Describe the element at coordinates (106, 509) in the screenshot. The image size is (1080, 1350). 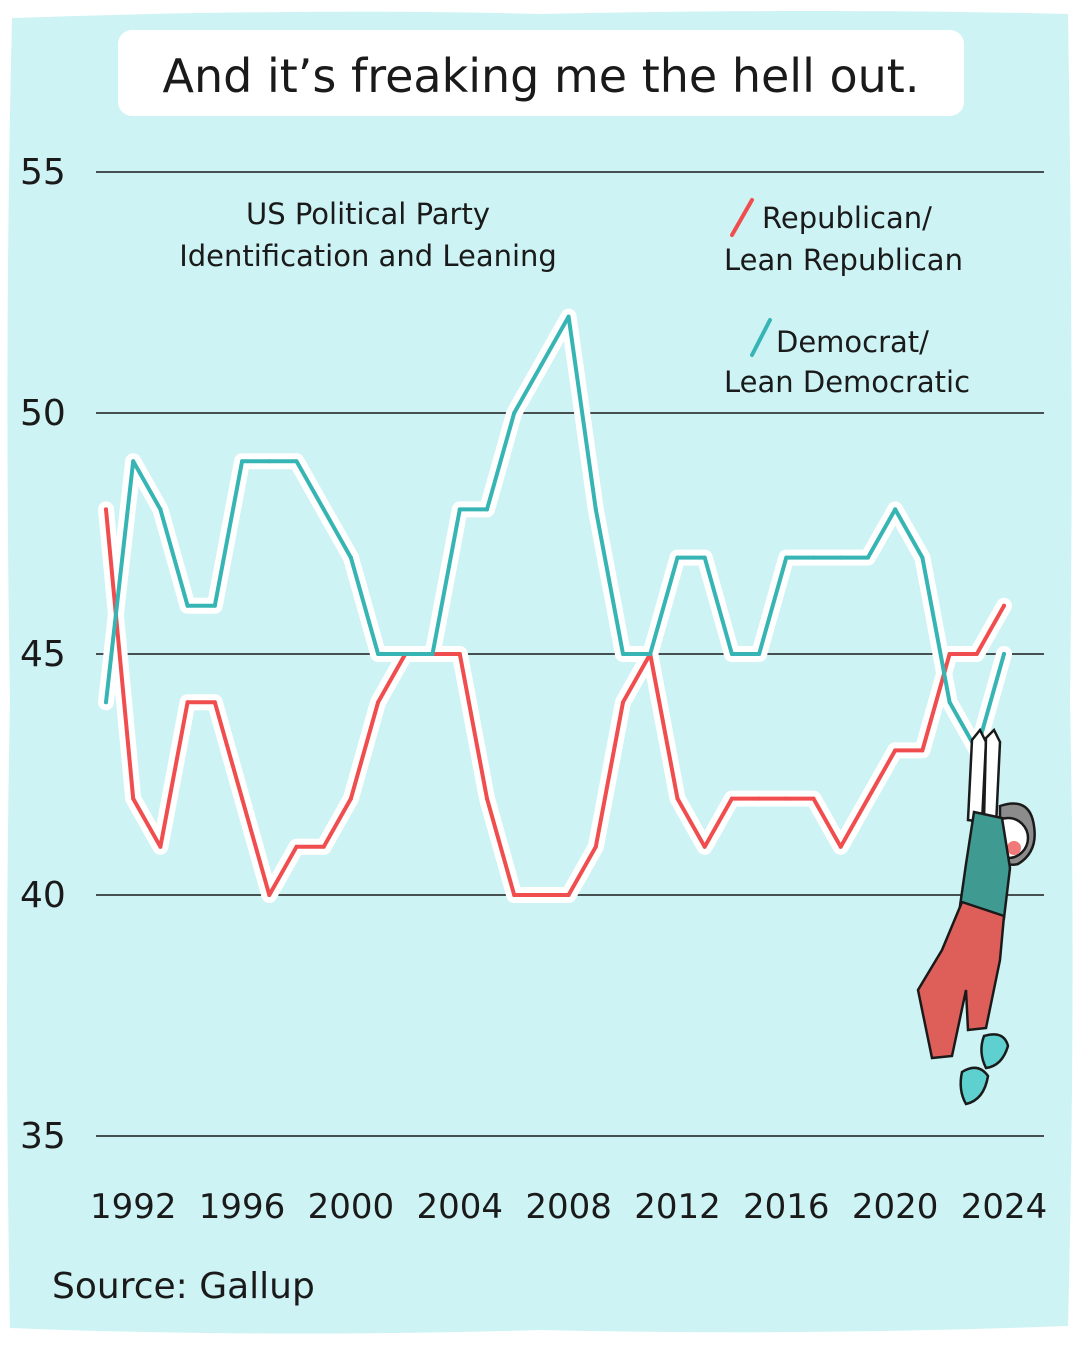
I see `republican-point-1991` at that location.